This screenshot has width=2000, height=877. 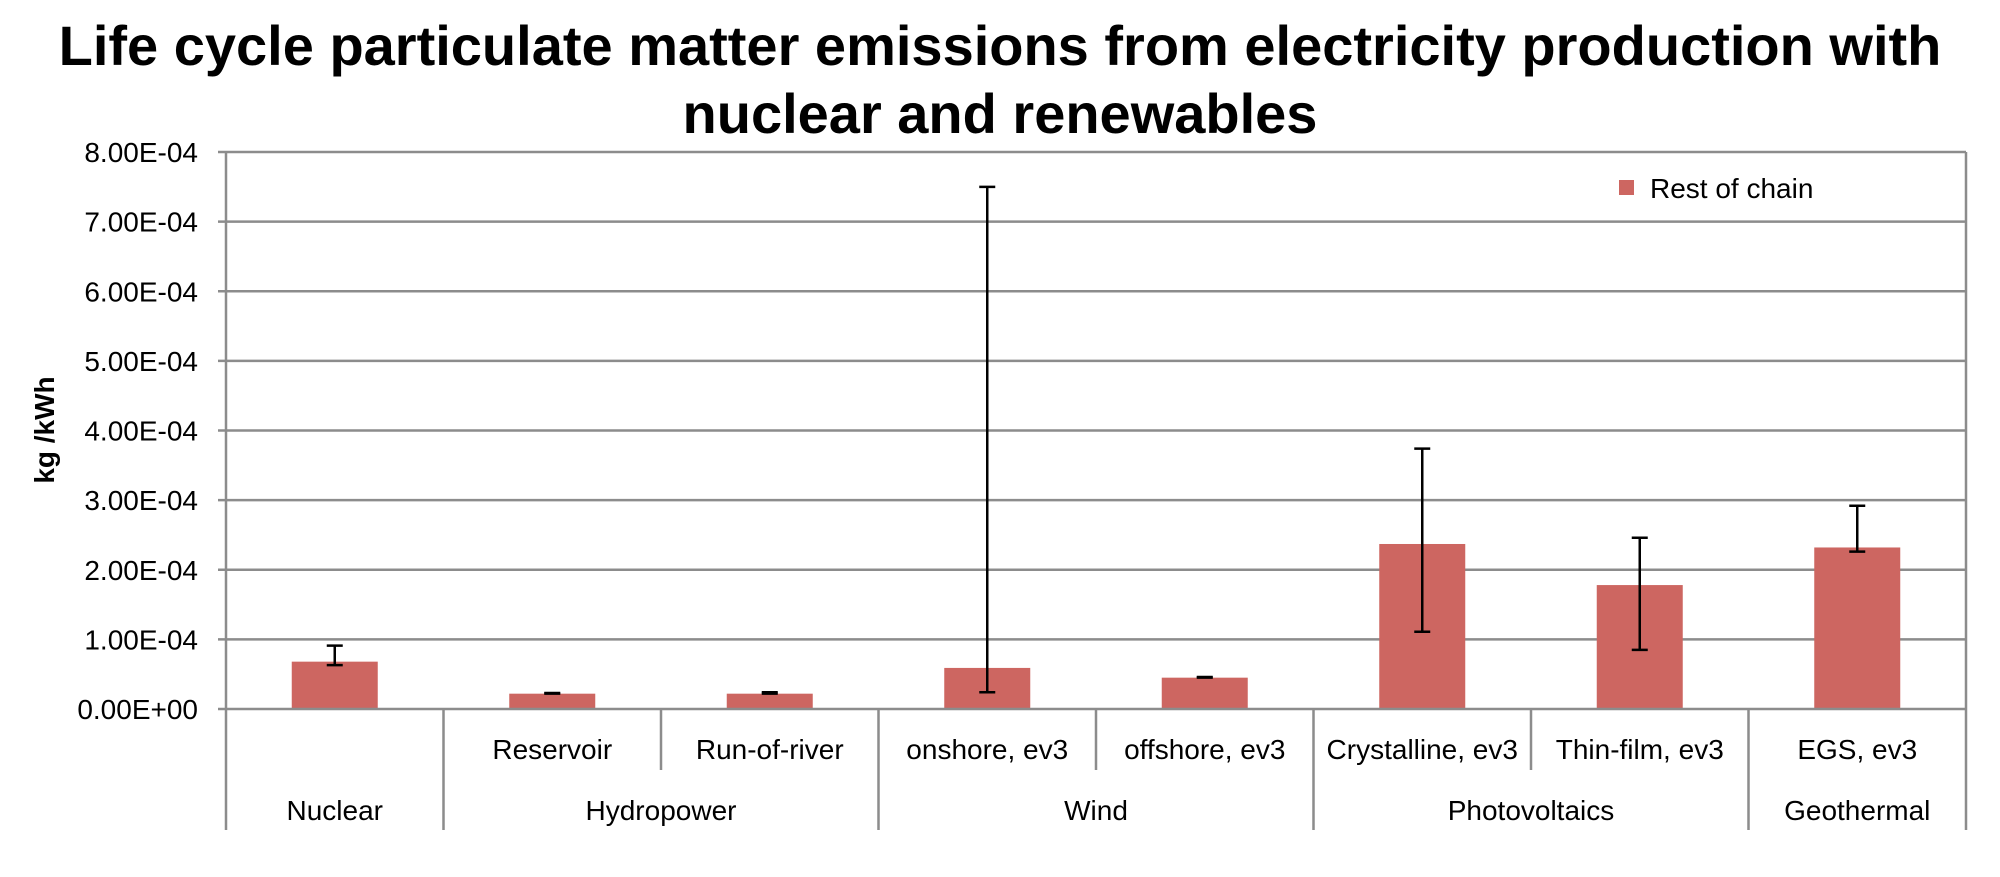 What do you see at coordinates (141, 570) in the screenshot?
I see `y-tick-label: 2.00E-04` at bounding box center [141, 570].